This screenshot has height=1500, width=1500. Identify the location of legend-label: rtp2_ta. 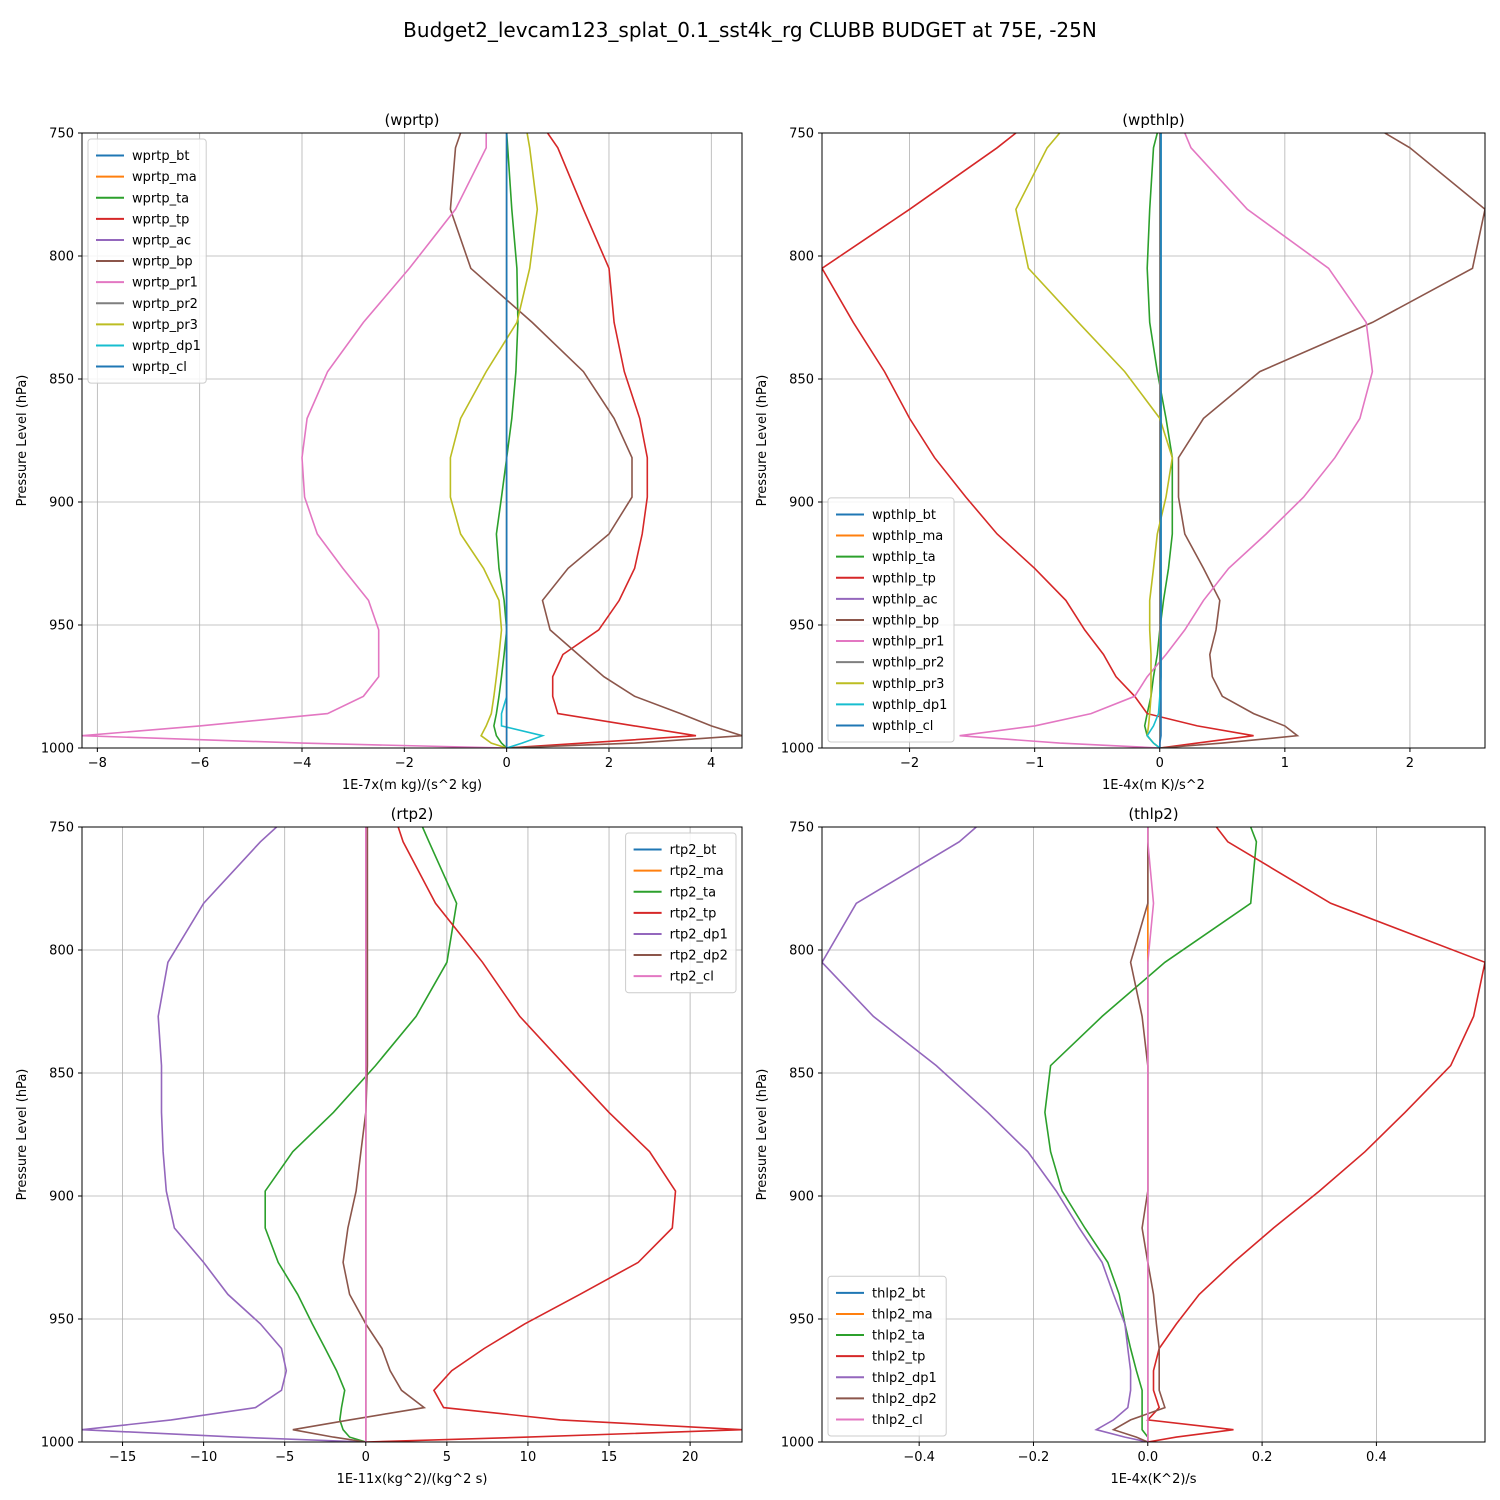
(693, 892).